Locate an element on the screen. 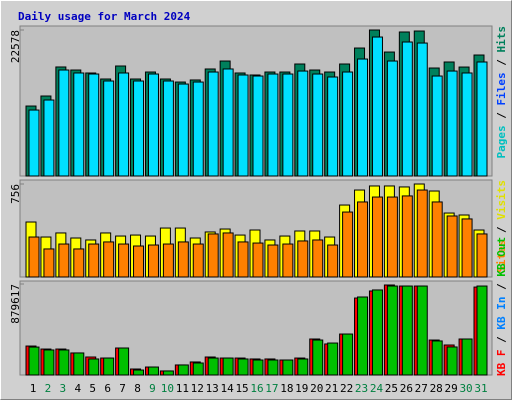 The height and width of the screenshot is (405, 512). x-tick-label: 21 is located at coordinates (331, 388).